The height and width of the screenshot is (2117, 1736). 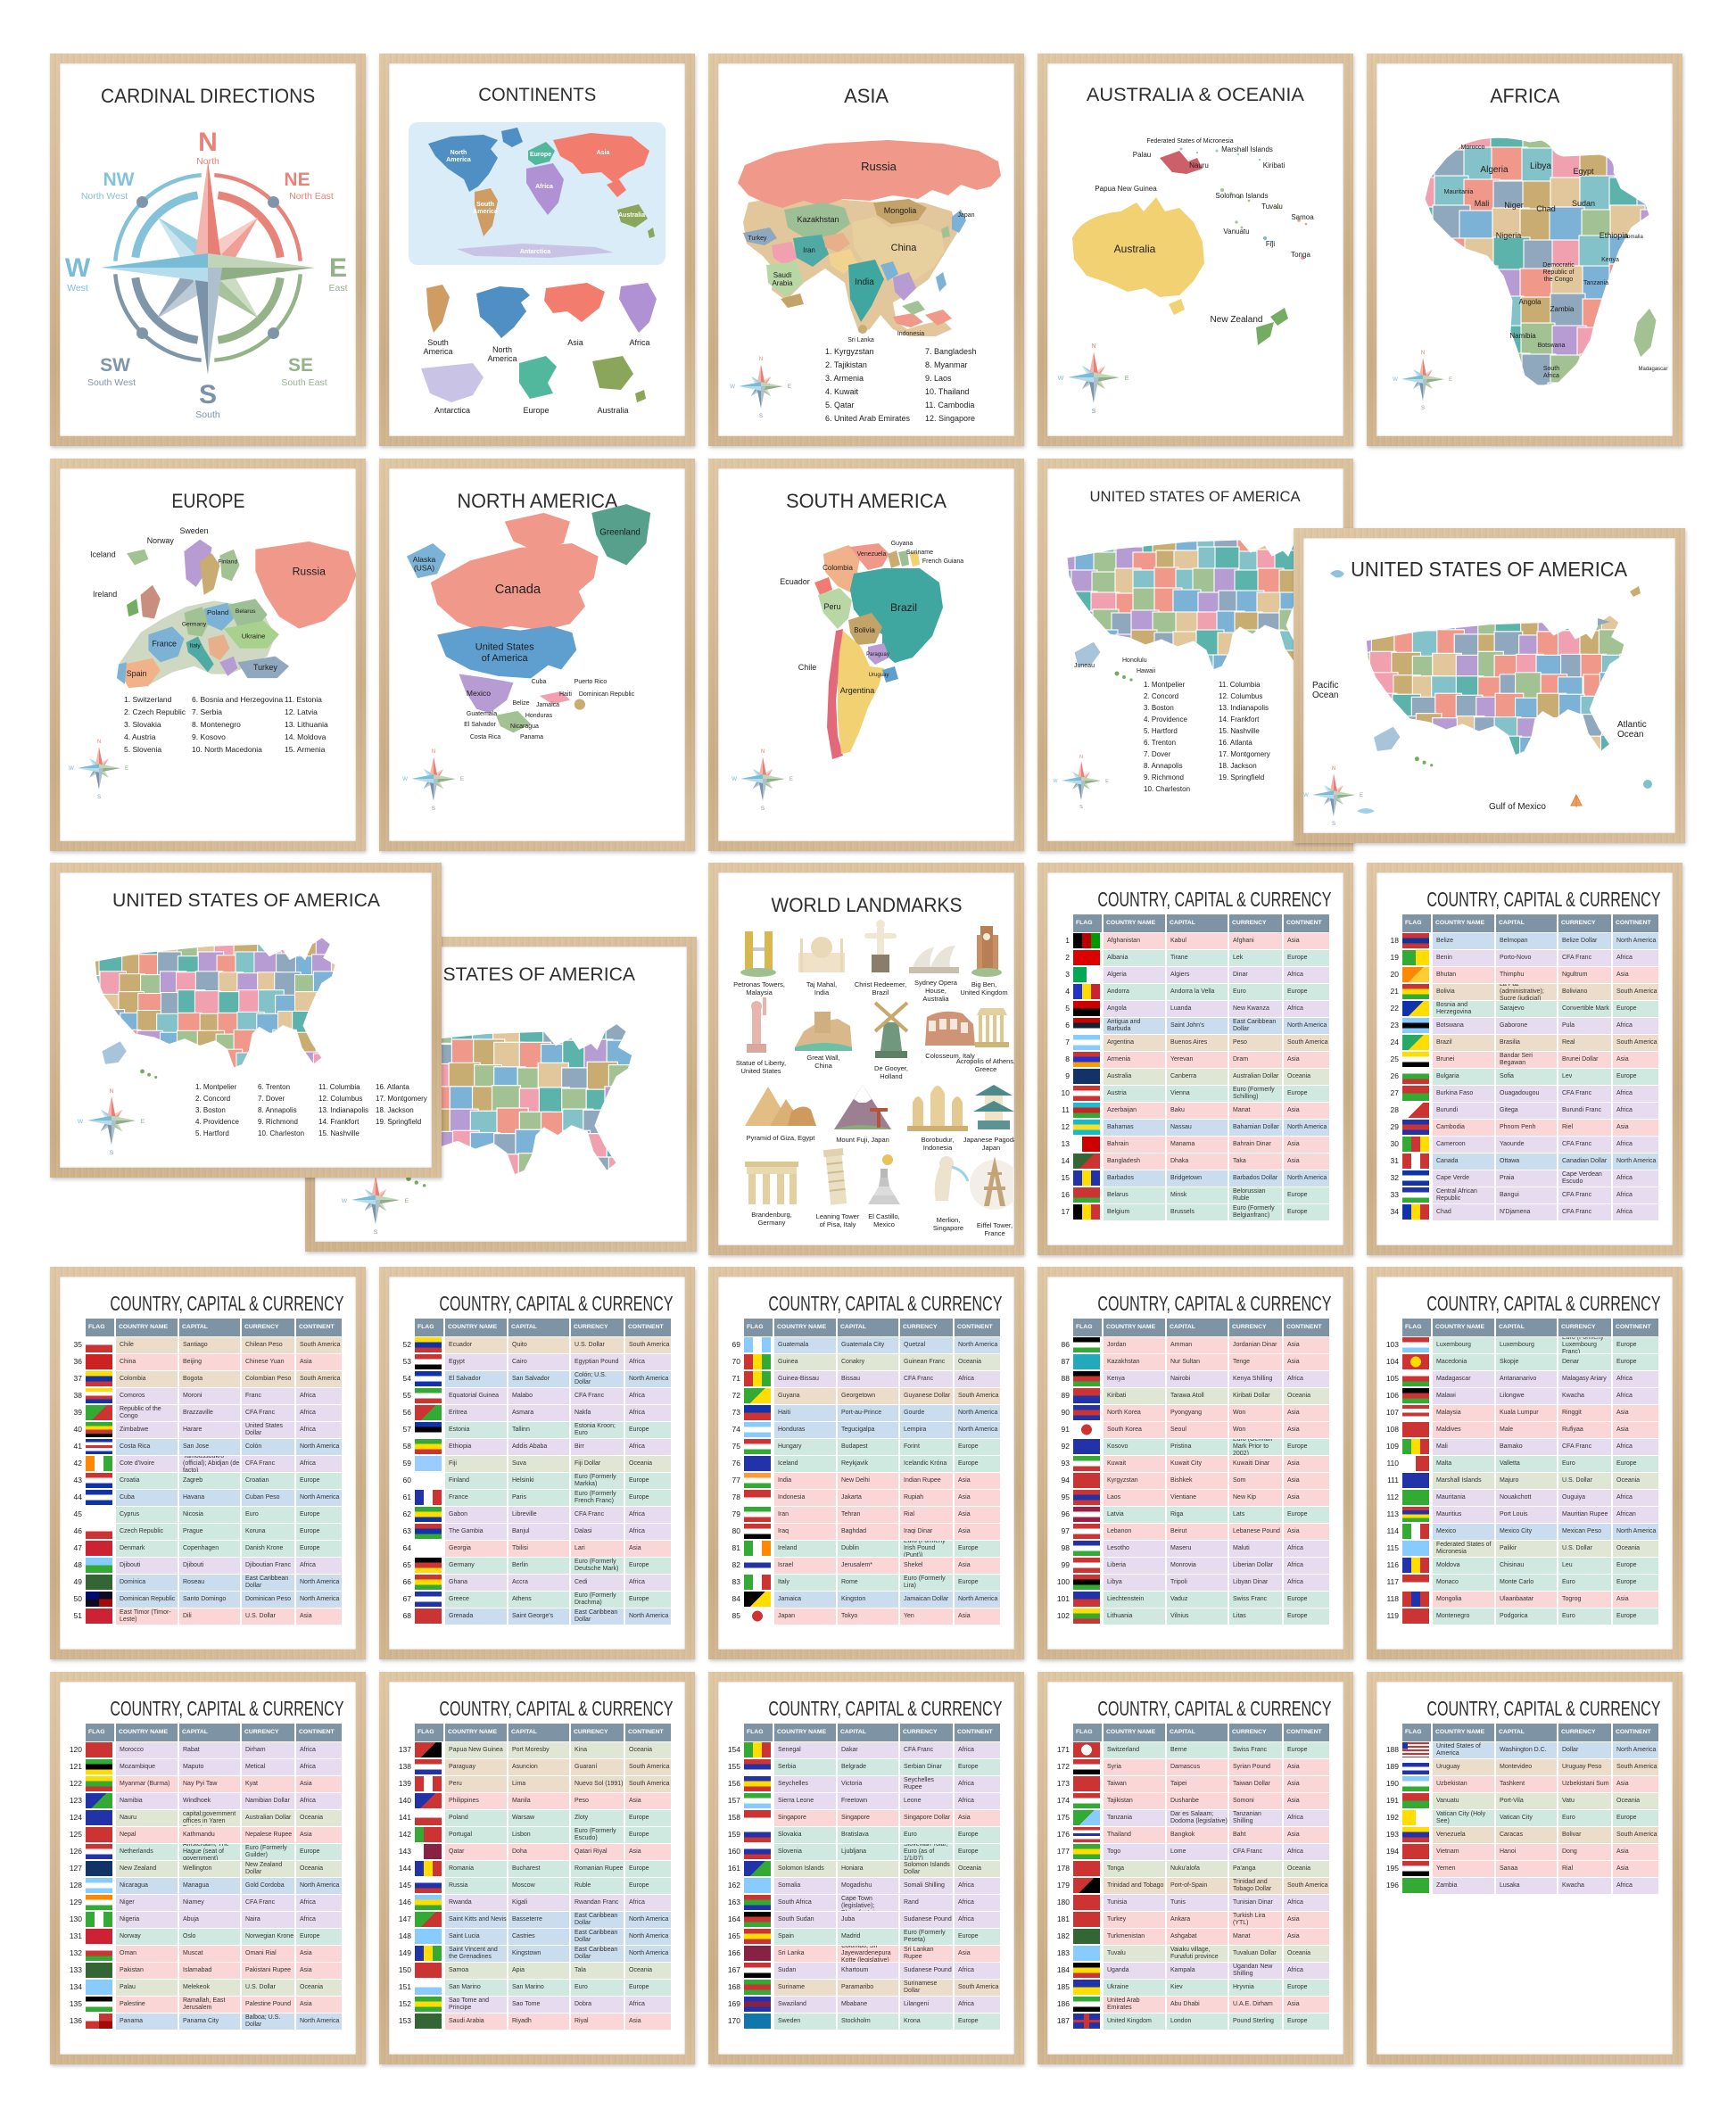 What do you see at coordinates (838, 1216) in the screenshot?
I see `svg-text: Leaning Tower` at bounding box center [838, 1216].